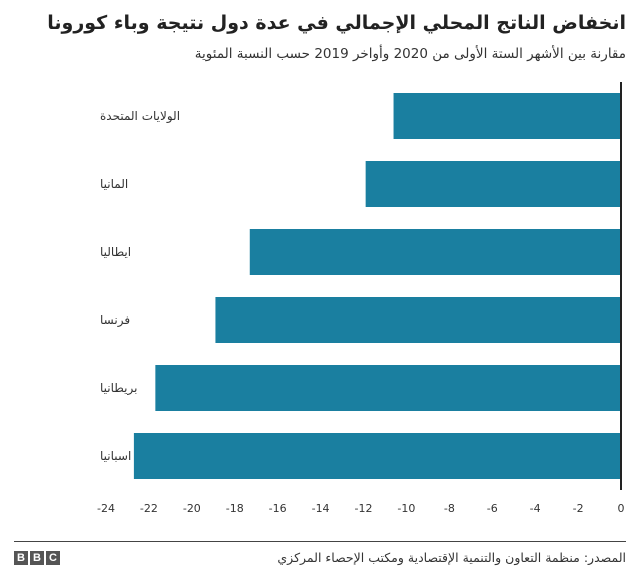 This screenshot has height=586, width=640. I want to click on category-label: اسبانيا, so click(115, 456).